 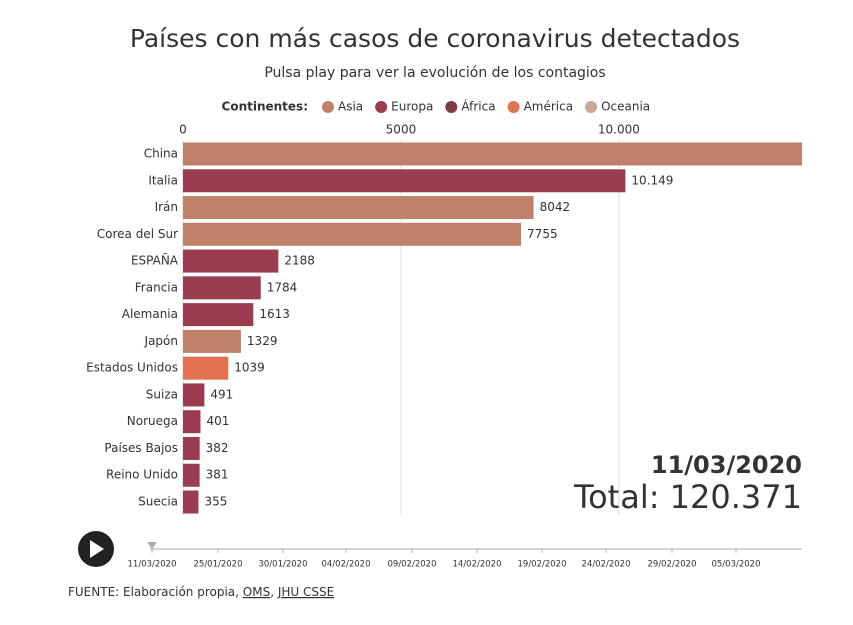 I want to click on y-tick-label: Suecia, so click(x=158, y=502).